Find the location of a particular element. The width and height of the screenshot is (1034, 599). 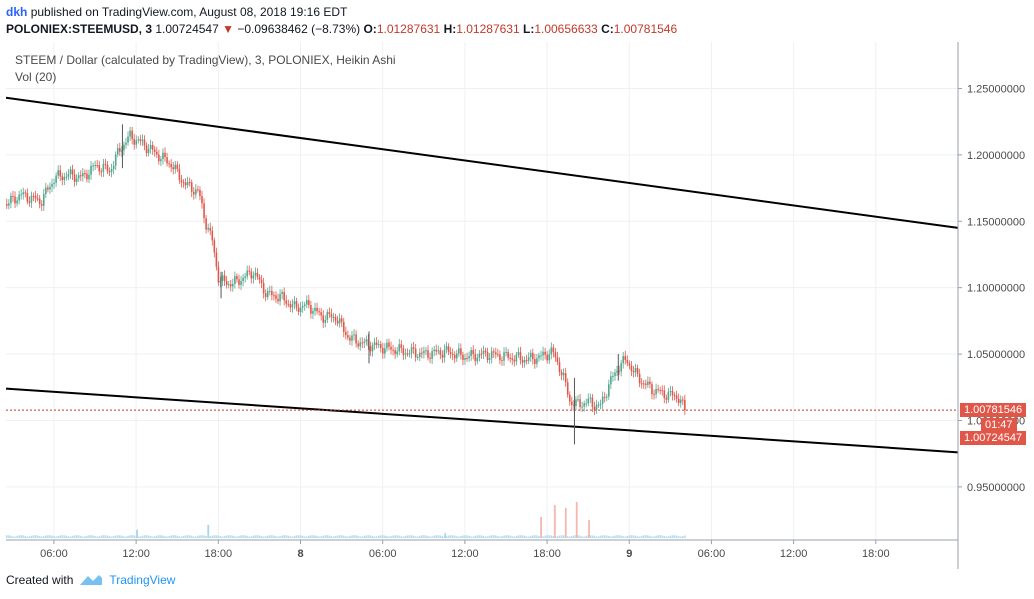

tradingview-link: TradingView is located at coordinates (142, 580).